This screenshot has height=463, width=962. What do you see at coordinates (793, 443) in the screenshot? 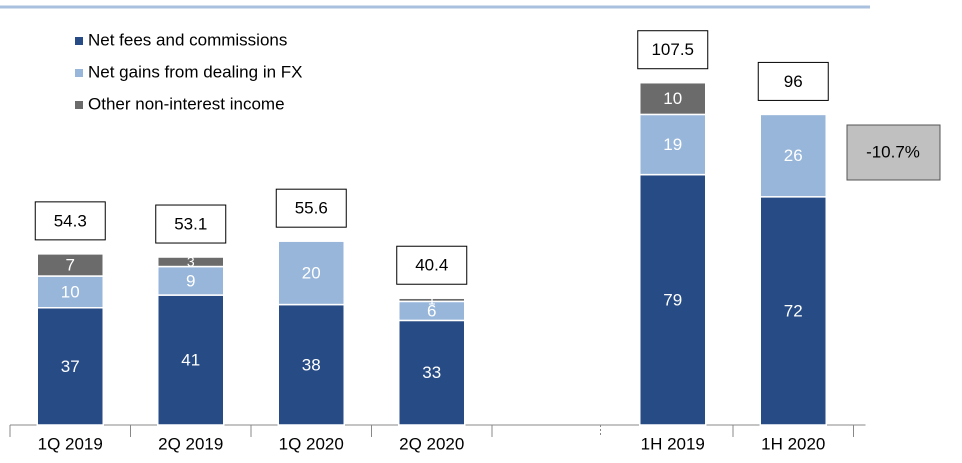
I see `x-tick-label: 1H 2020` at bounding box center [793, 443].